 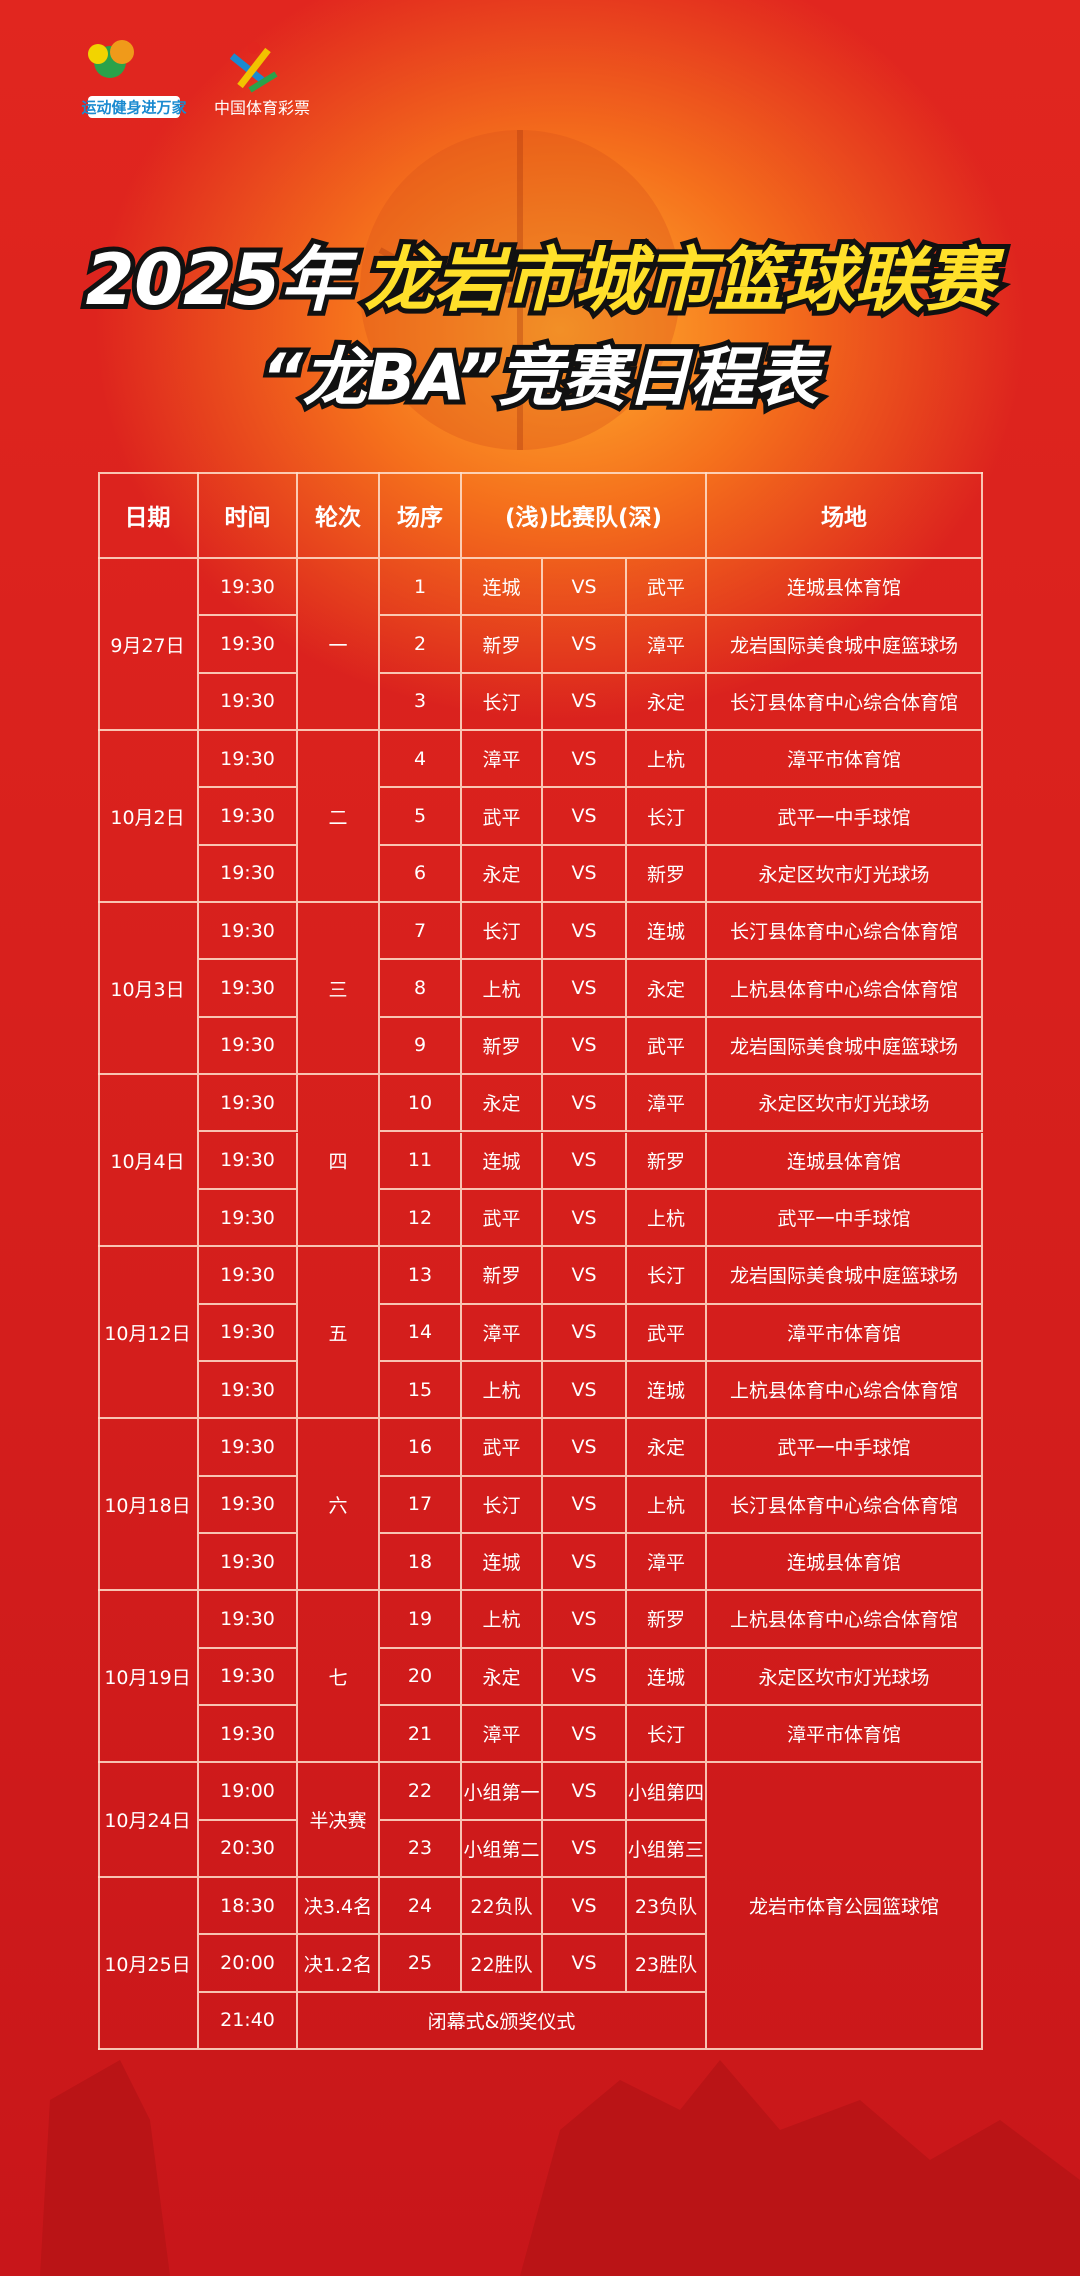 I want to click on venue-cell: 龙岩市体育公园篮球馆, so click(x=845, y=1907).